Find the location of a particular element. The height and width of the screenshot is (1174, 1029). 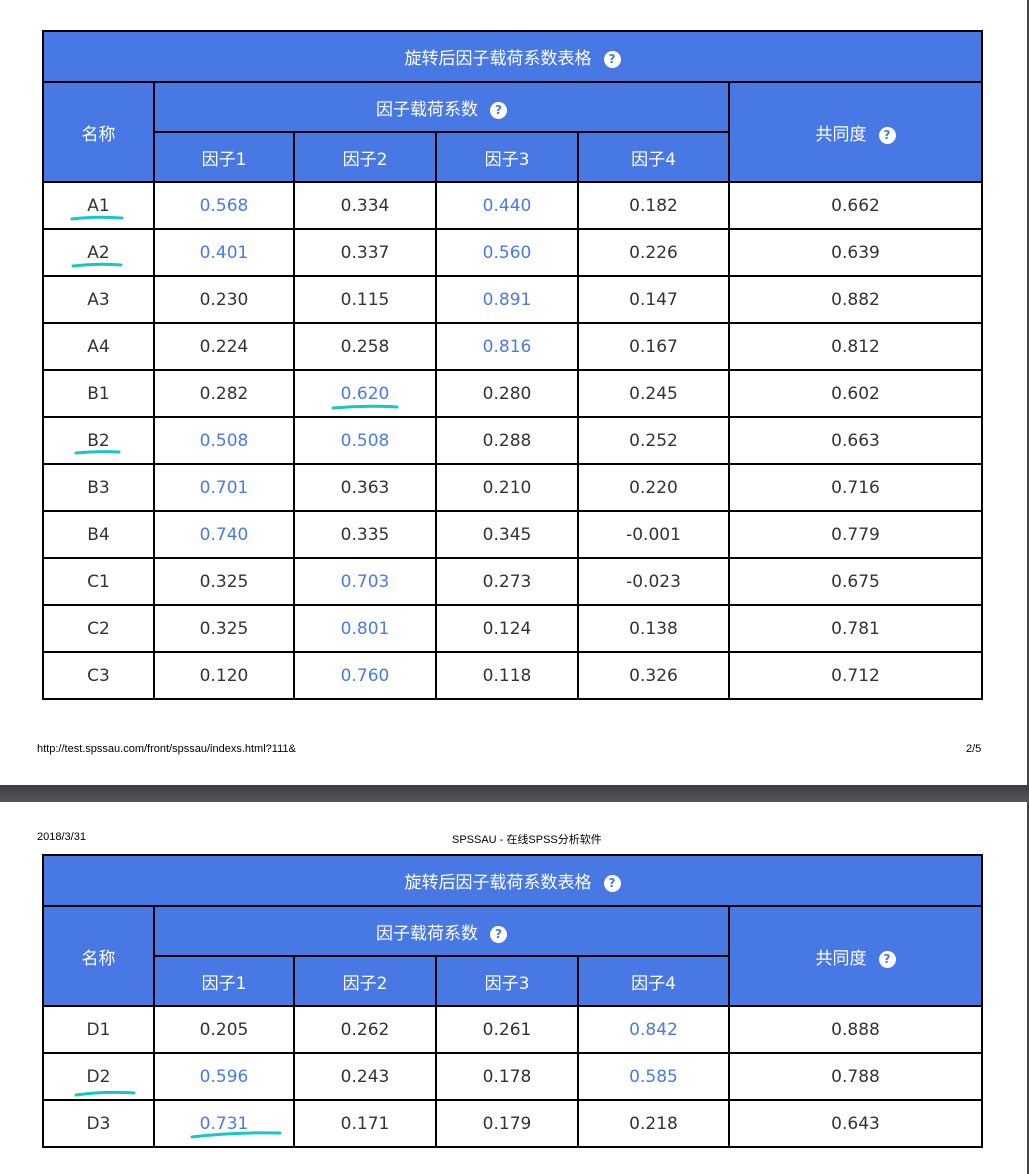

factor-header: 因子3 is located at coordinates (507, 981).